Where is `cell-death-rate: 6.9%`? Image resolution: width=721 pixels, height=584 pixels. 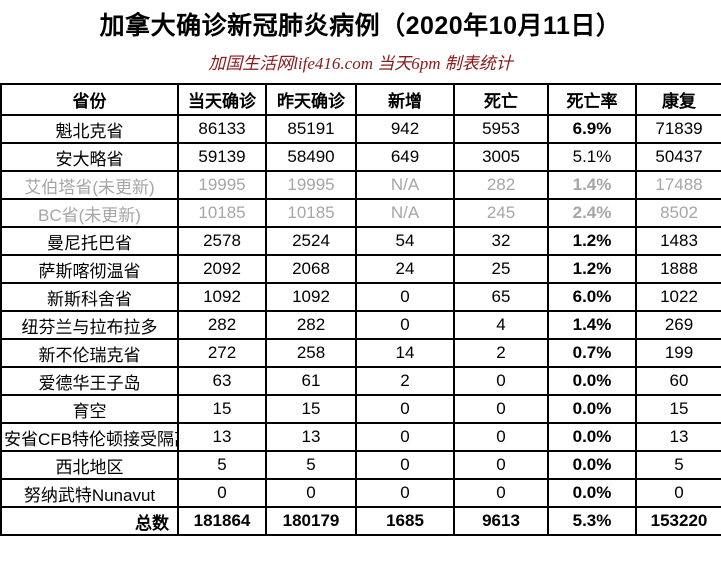
cell-death-rate: 6.9% is located at coordinates (592, 129).